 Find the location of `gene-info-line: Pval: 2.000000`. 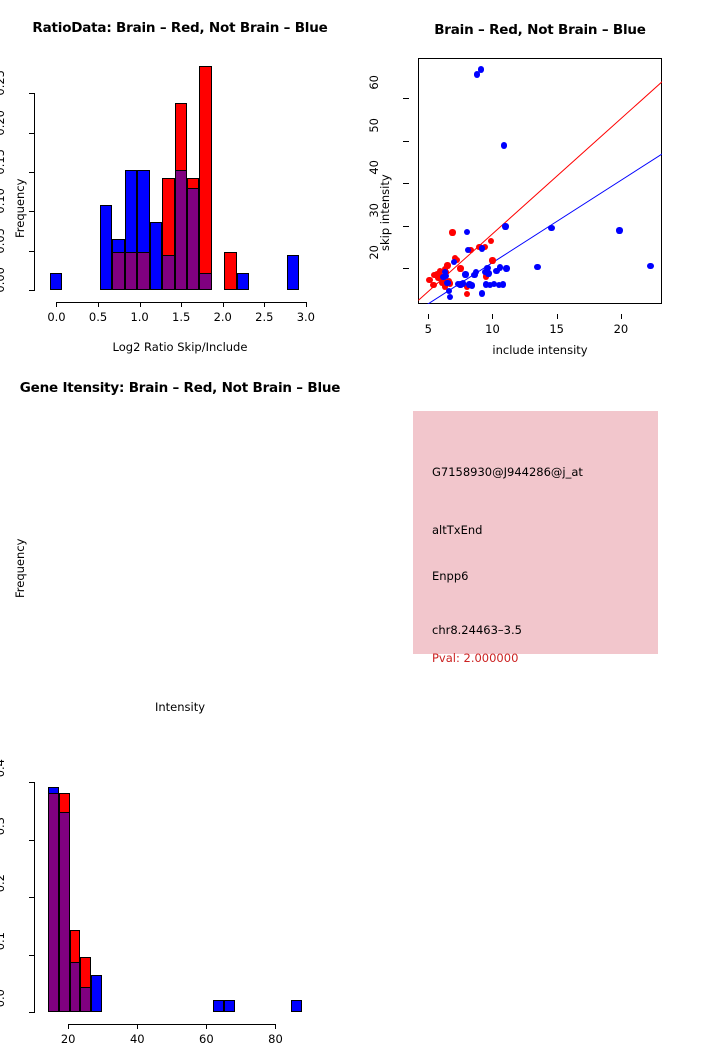

gene-info-line: Pval: 2.000000 is located at coordinates (475, 658).